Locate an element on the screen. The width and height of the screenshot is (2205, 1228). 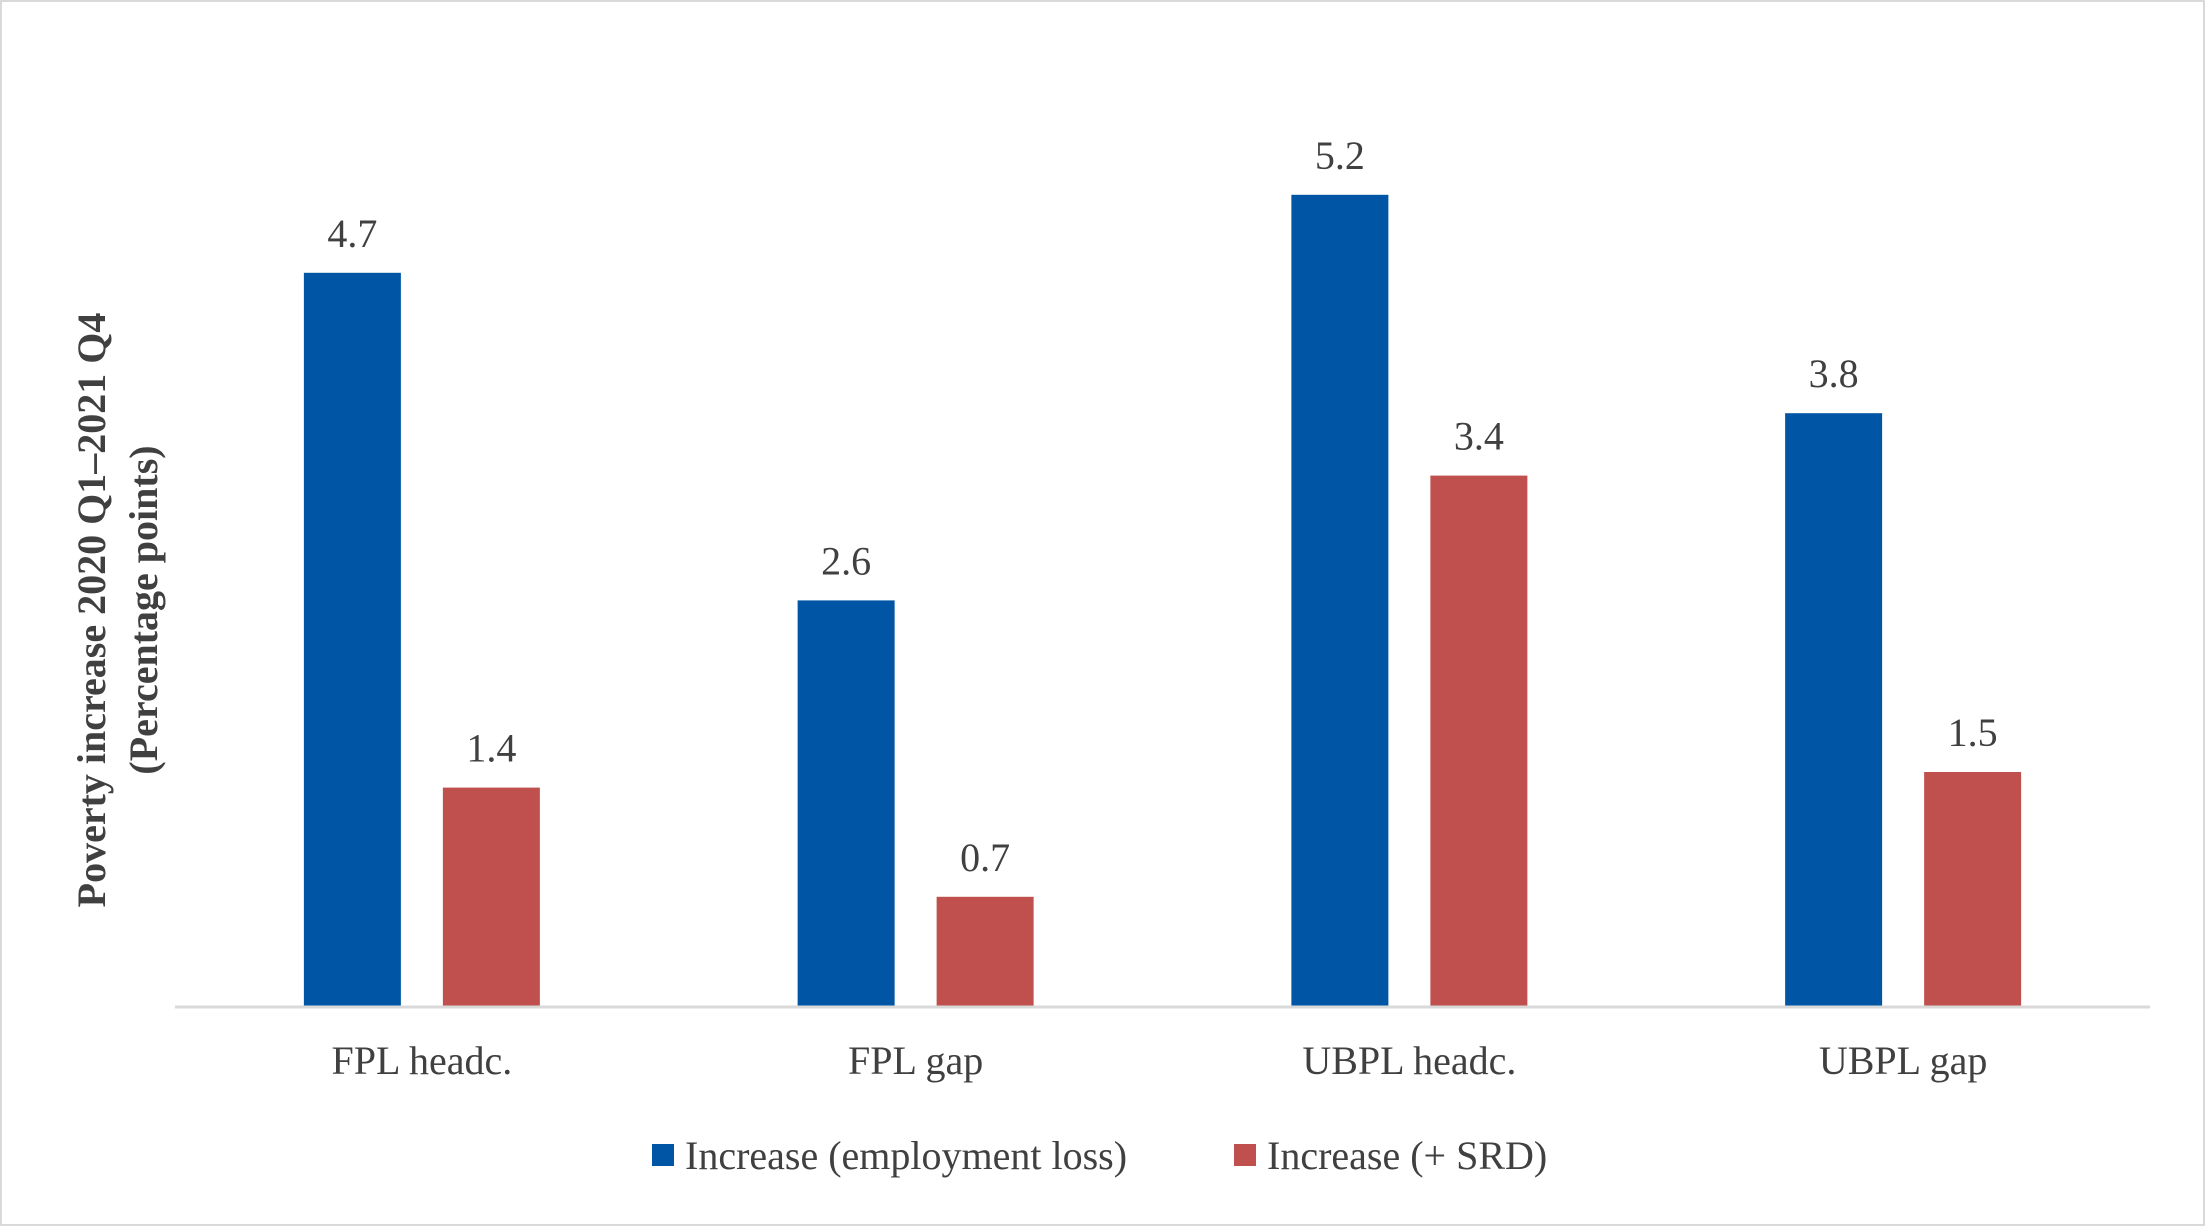
data-label-srd-3: 1.5 is located at coordinates (1973, 732).